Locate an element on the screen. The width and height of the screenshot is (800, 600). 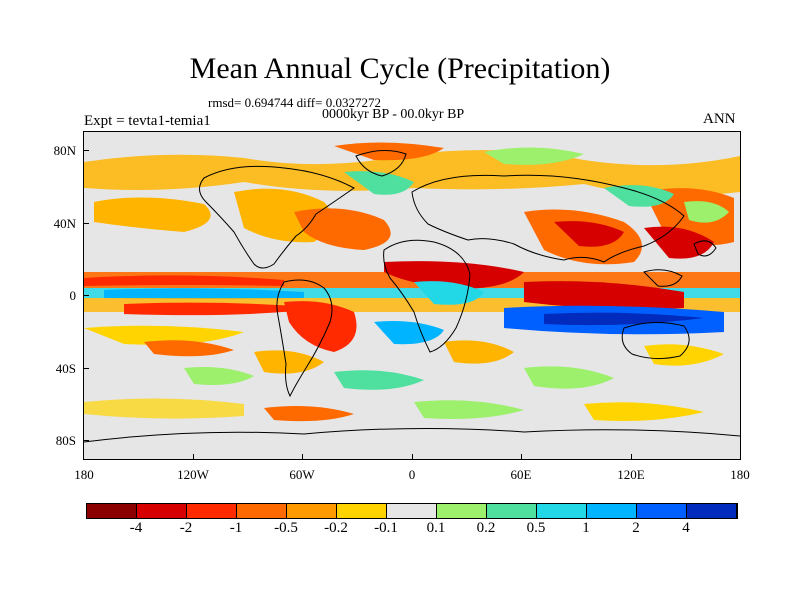
x-axis-label-0: 0 is located at coordinates (412, 474).